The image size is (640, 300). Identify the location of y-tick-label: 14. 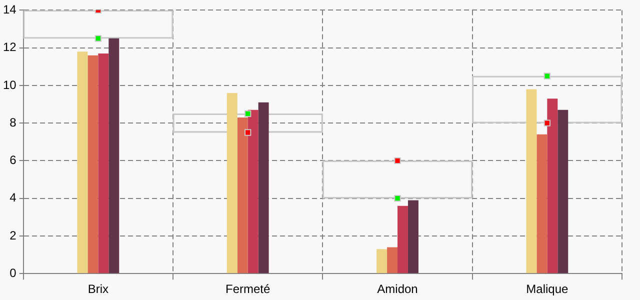
(9, 9).